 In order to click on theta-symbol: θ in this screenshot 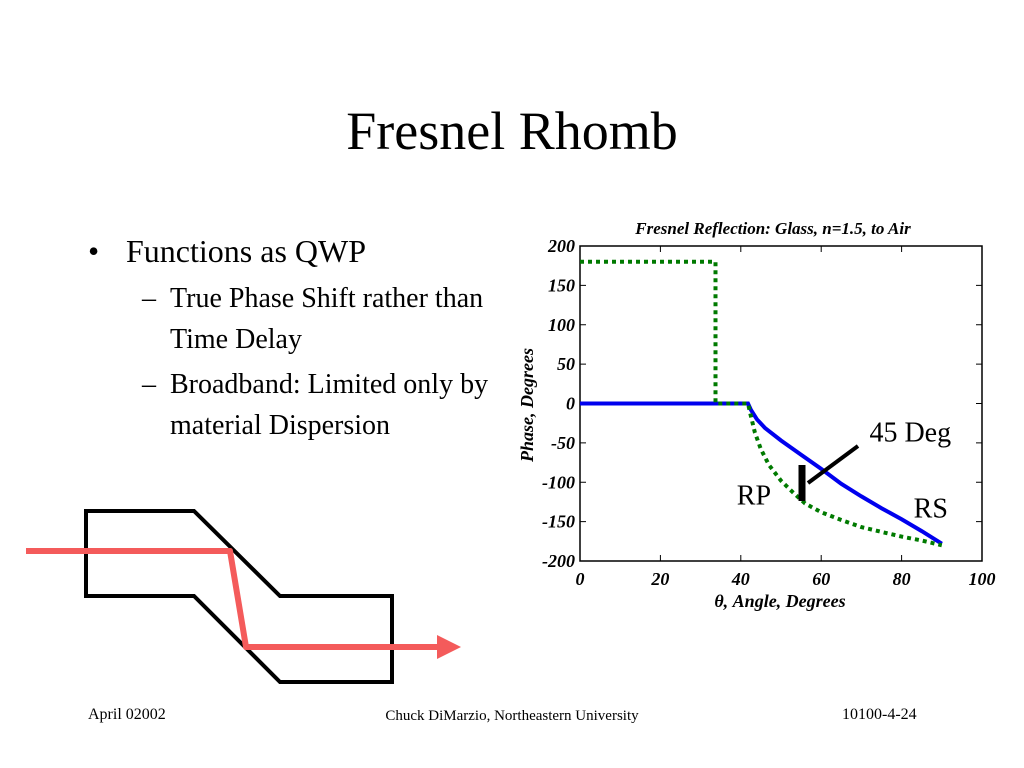, I will do `click(719, 601)`.